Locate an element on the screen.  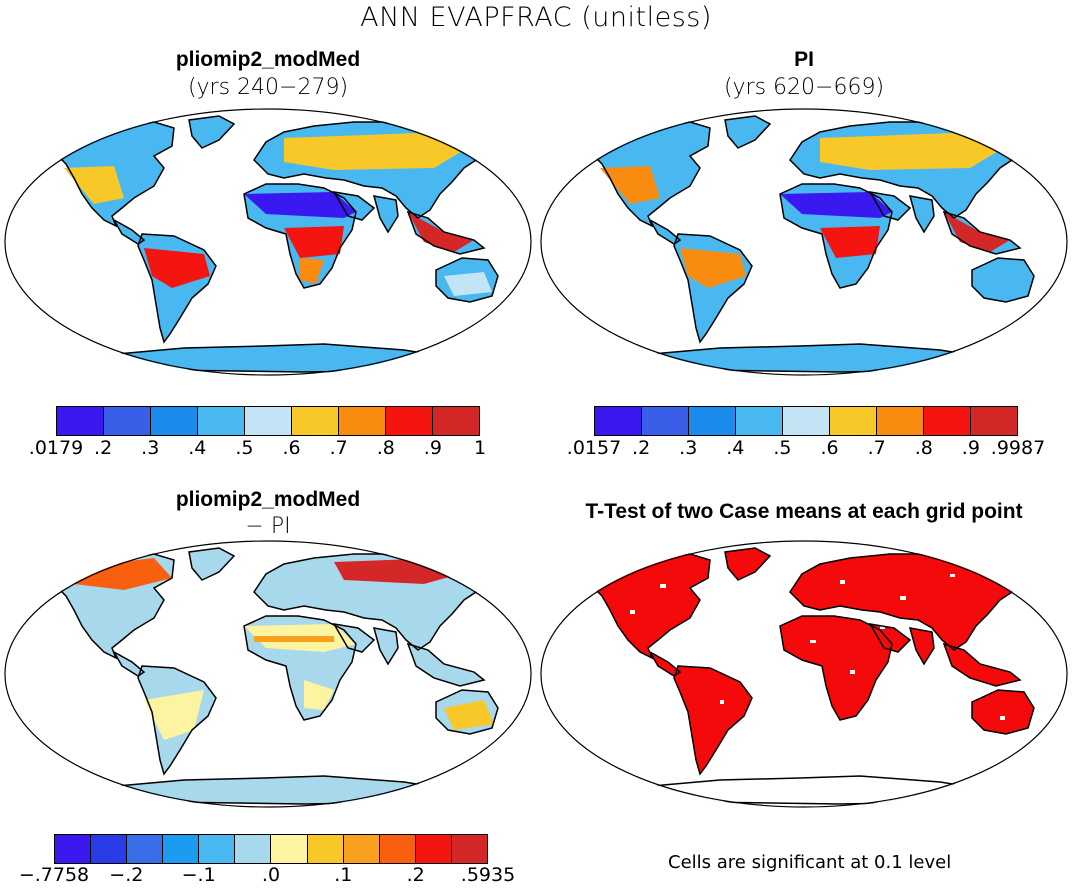
colorbar-tick-label: .9987 is located at coordinates (1018, 448).